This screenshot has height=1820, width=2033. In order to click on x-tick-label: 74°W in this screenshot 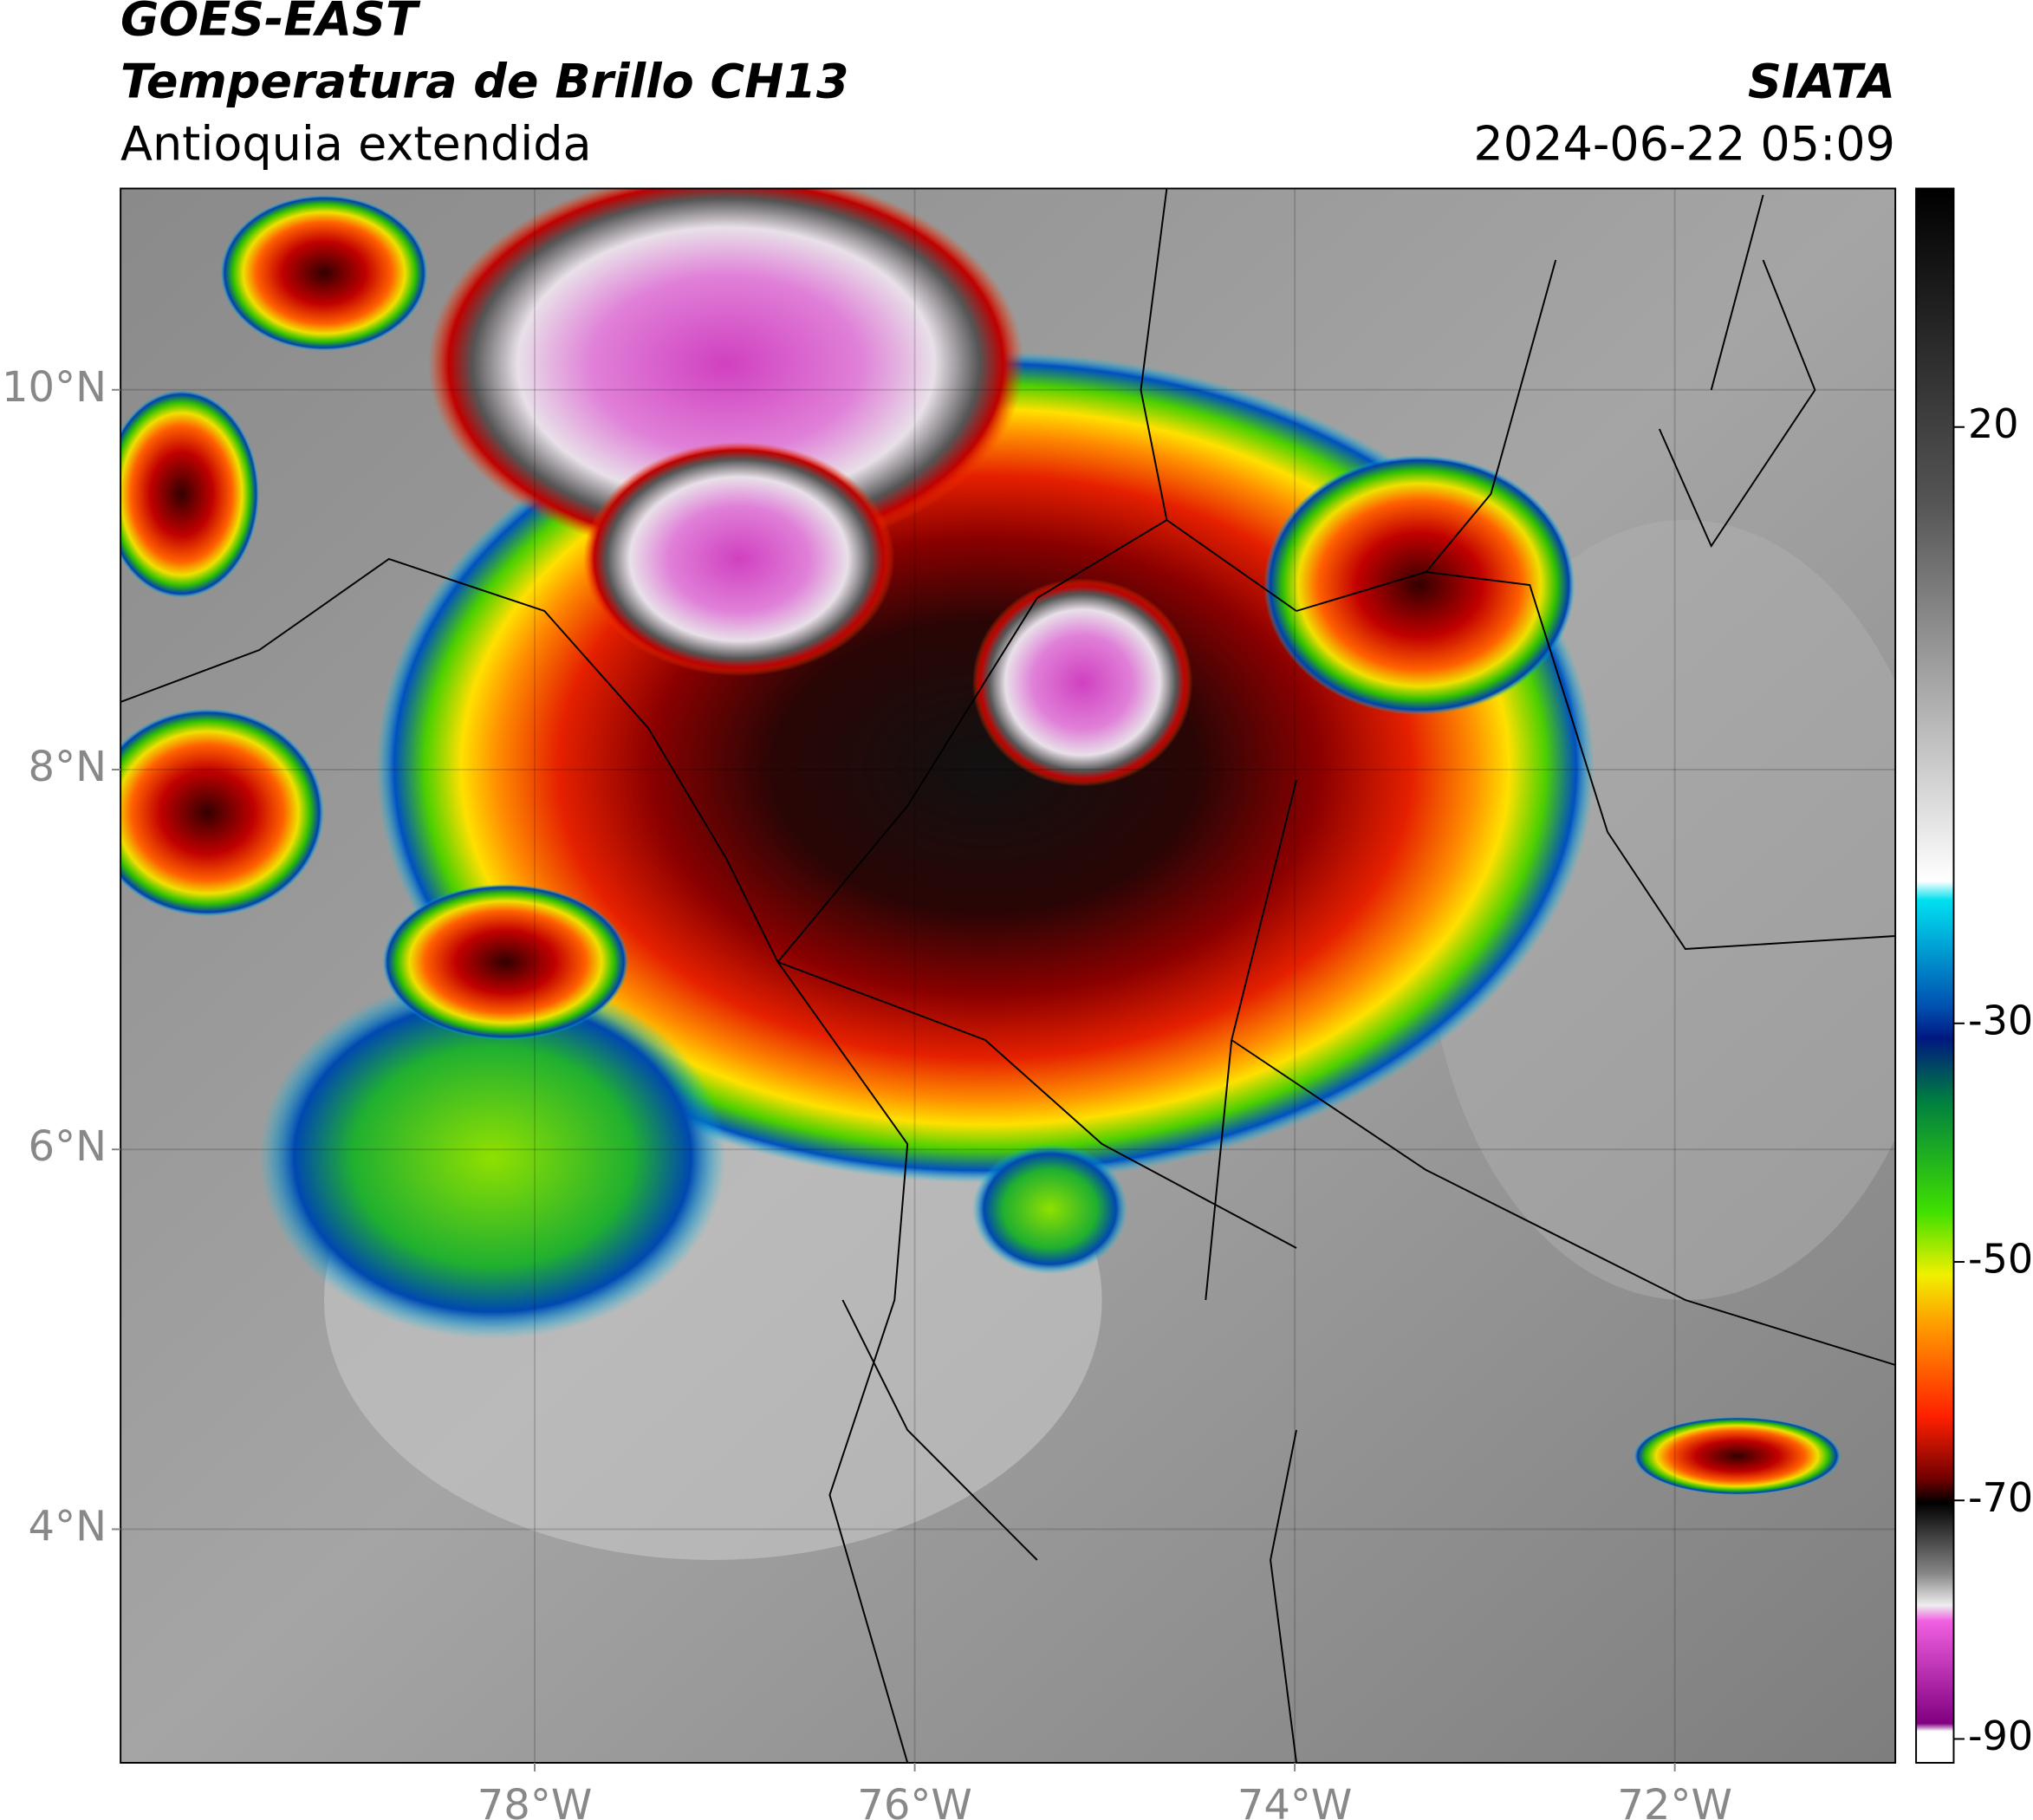, I will do `click(1295, 1800)`.